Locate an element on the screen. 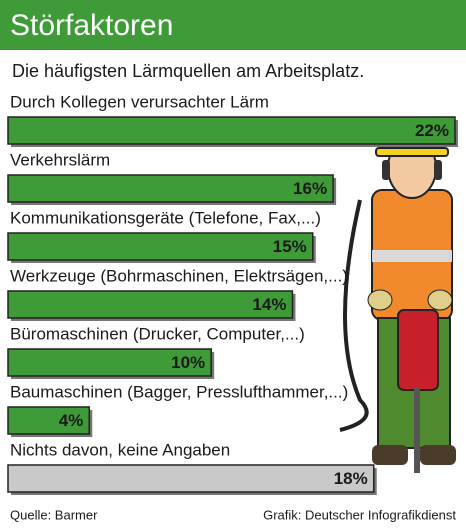 The image size is (466, 532). value-label: 4% is located at coordinates (71, 420).